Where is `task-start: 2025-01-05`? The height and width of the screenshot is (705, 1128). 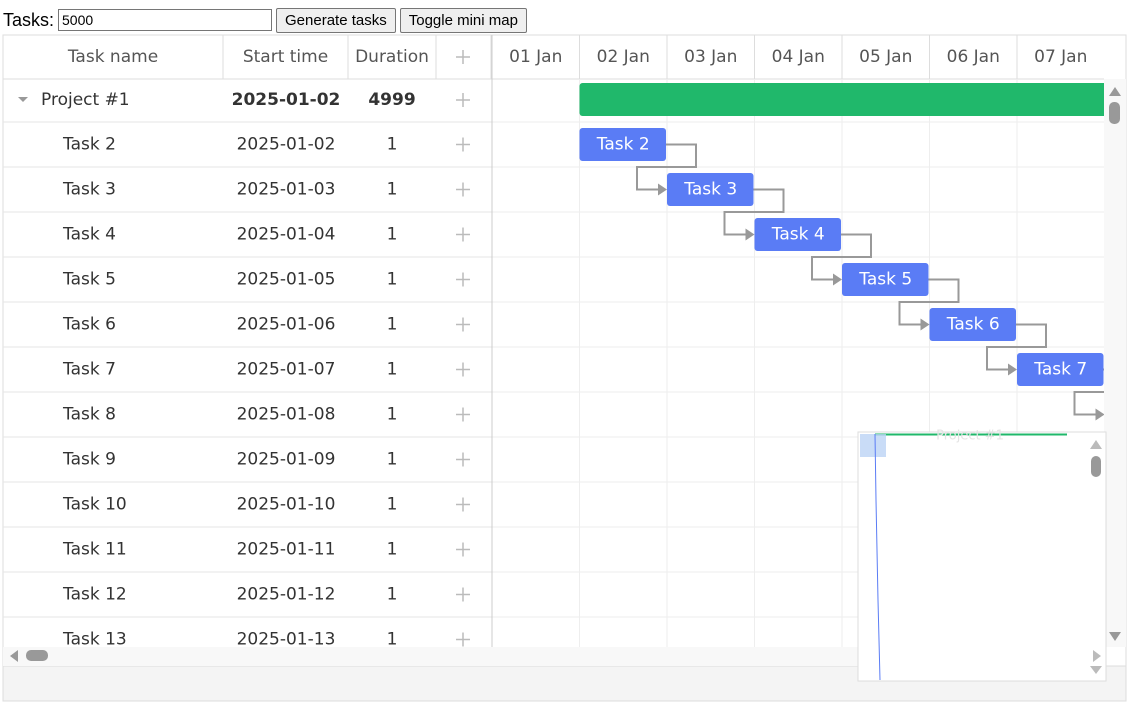
task-start: 2025-01-05 is located at coordinates (286, 280).